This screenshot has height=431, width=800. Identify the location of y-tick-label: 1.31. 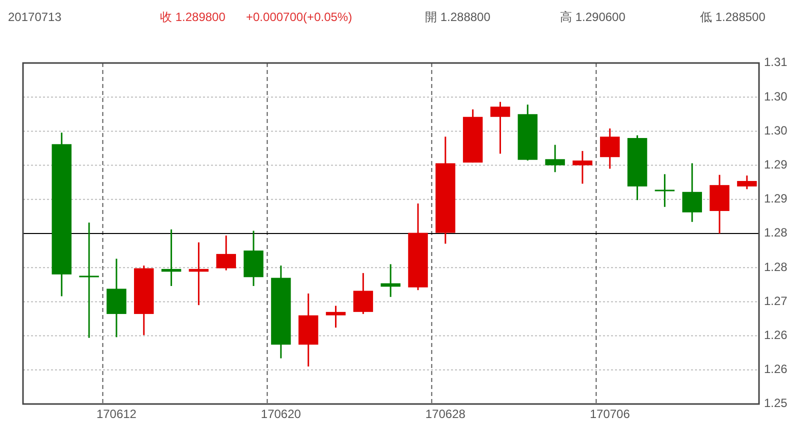
(776, 62).